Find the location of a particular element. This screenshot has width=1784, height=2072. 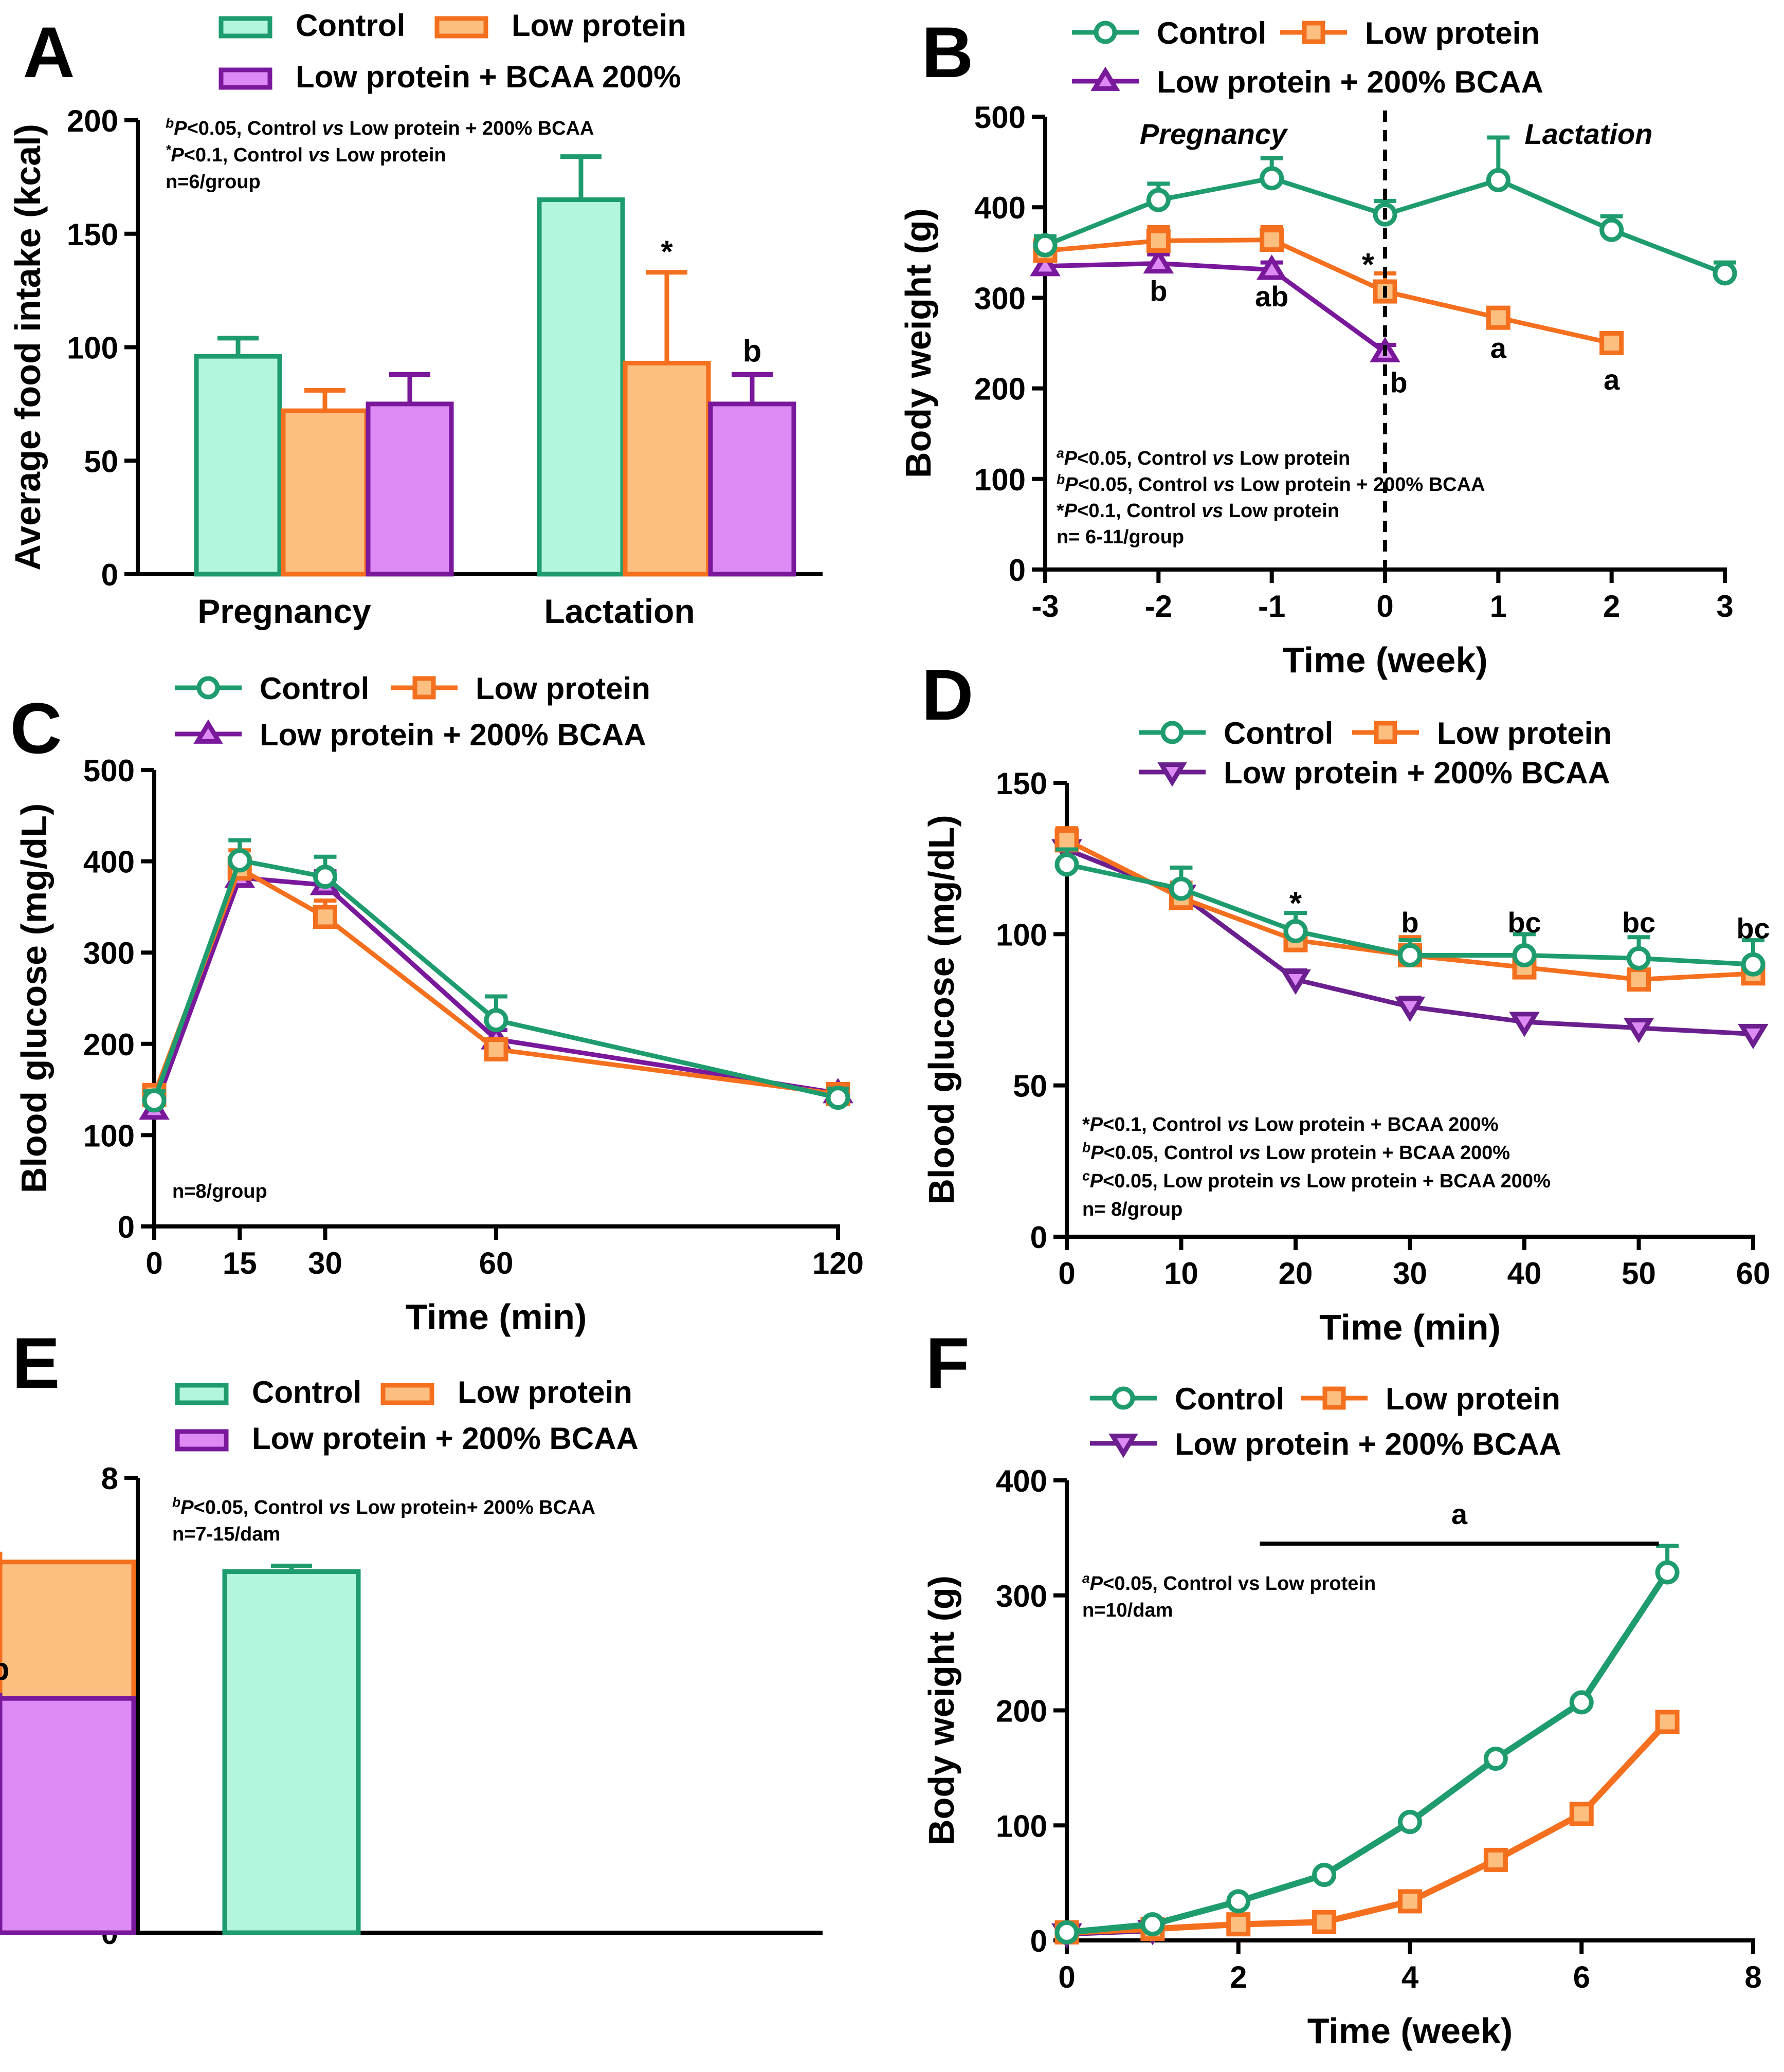

panel-b-x-tick-label-2: -2 is located at coordinates (1158, 606).